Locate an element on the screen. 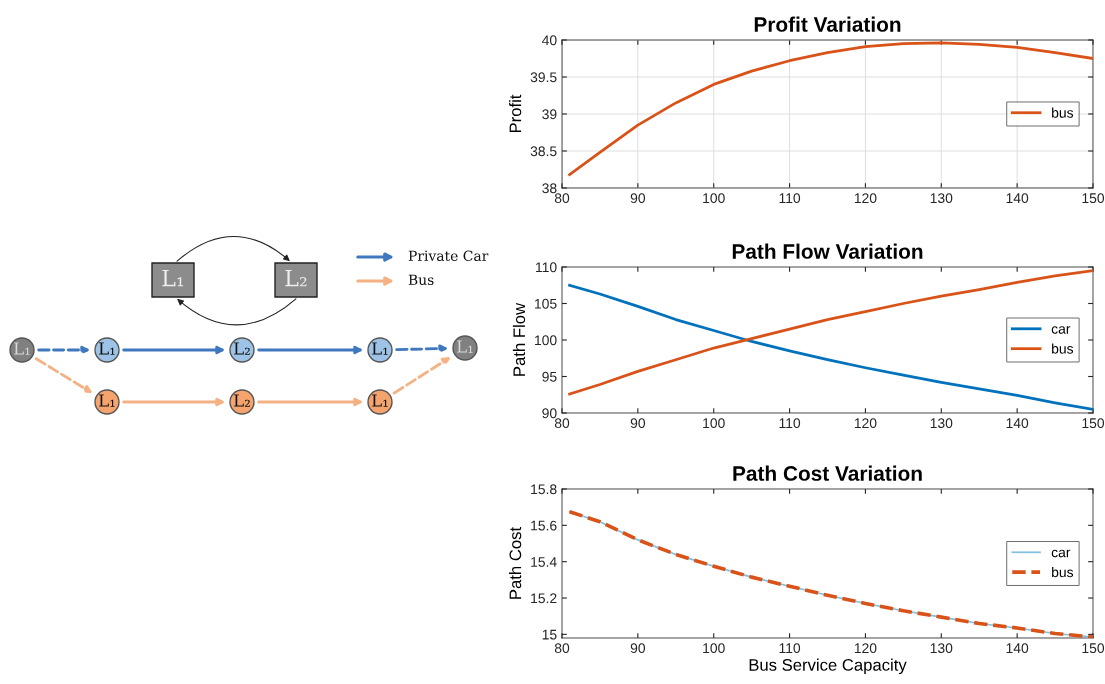 Image resolution: width=1105 pixels, height=684 pixels. text: Private Car is located at coordinates (448, 256).